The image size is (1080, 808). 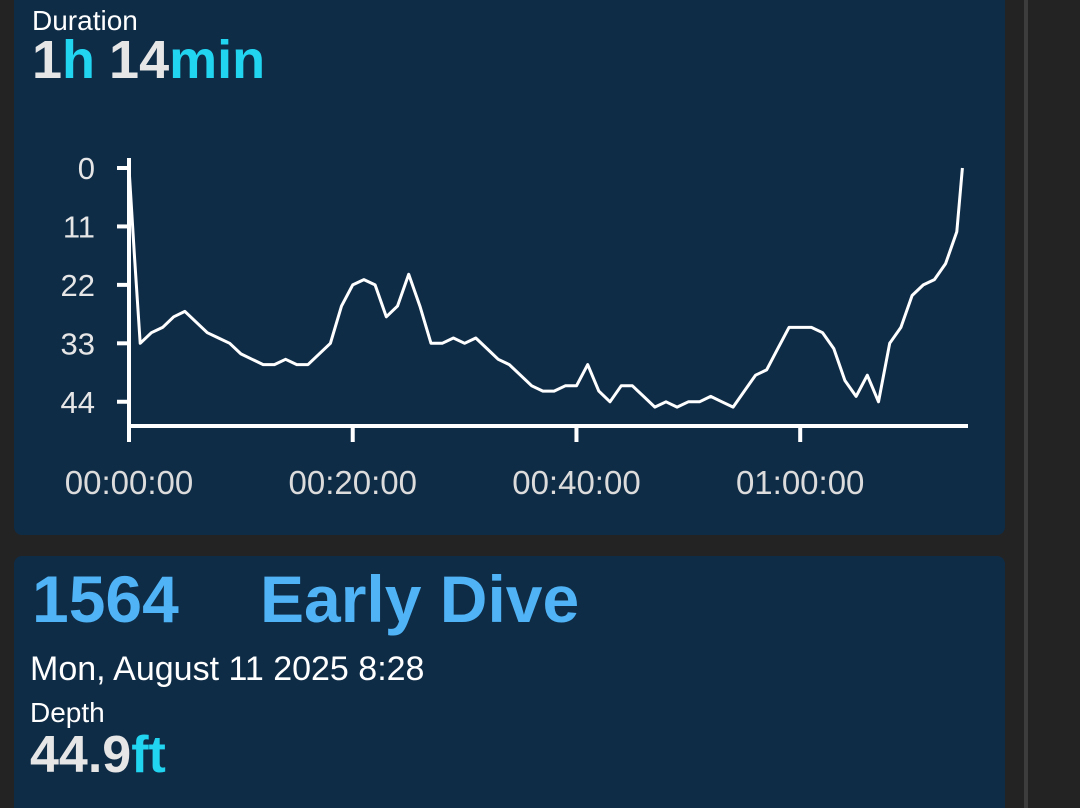 What do you see at coordinates (79, 226) in the screenshot?
I see `y-tick-label: 11` at bounding box center [79, 226].